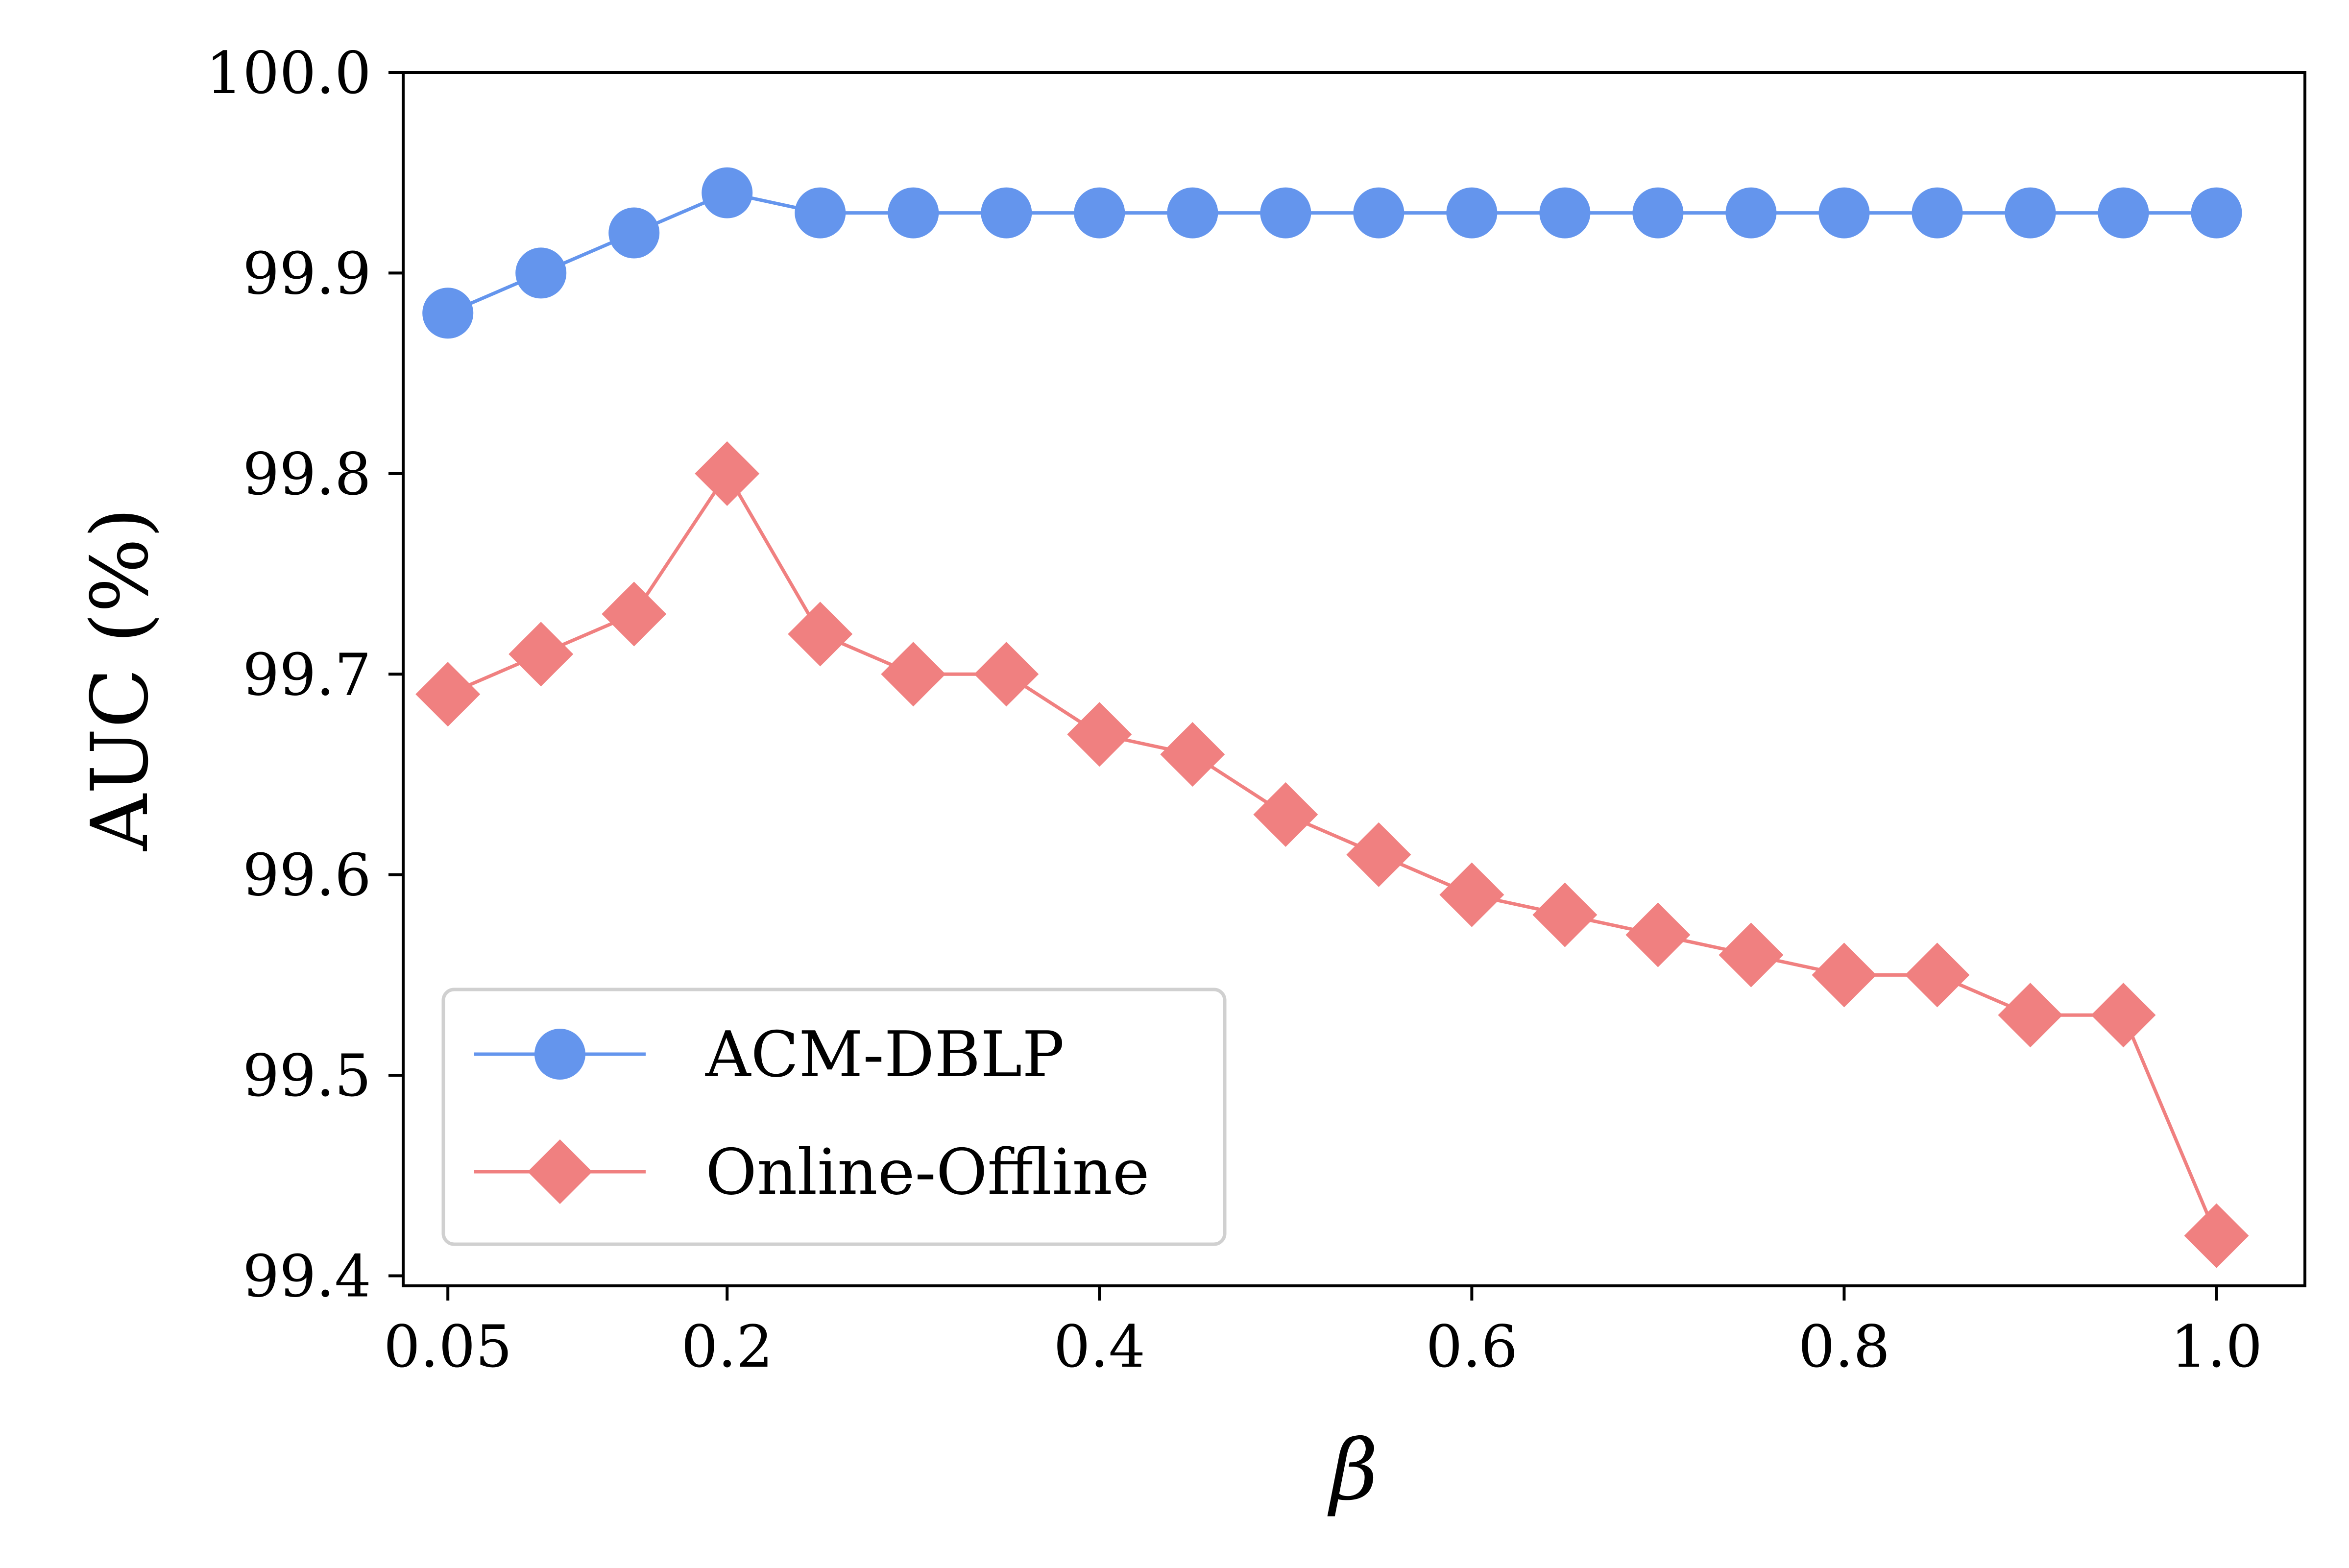 This screenshot has width=2349, height=1568. I want to click on legend: ACM-DBLP Online-Offline, so click(834, 1117).